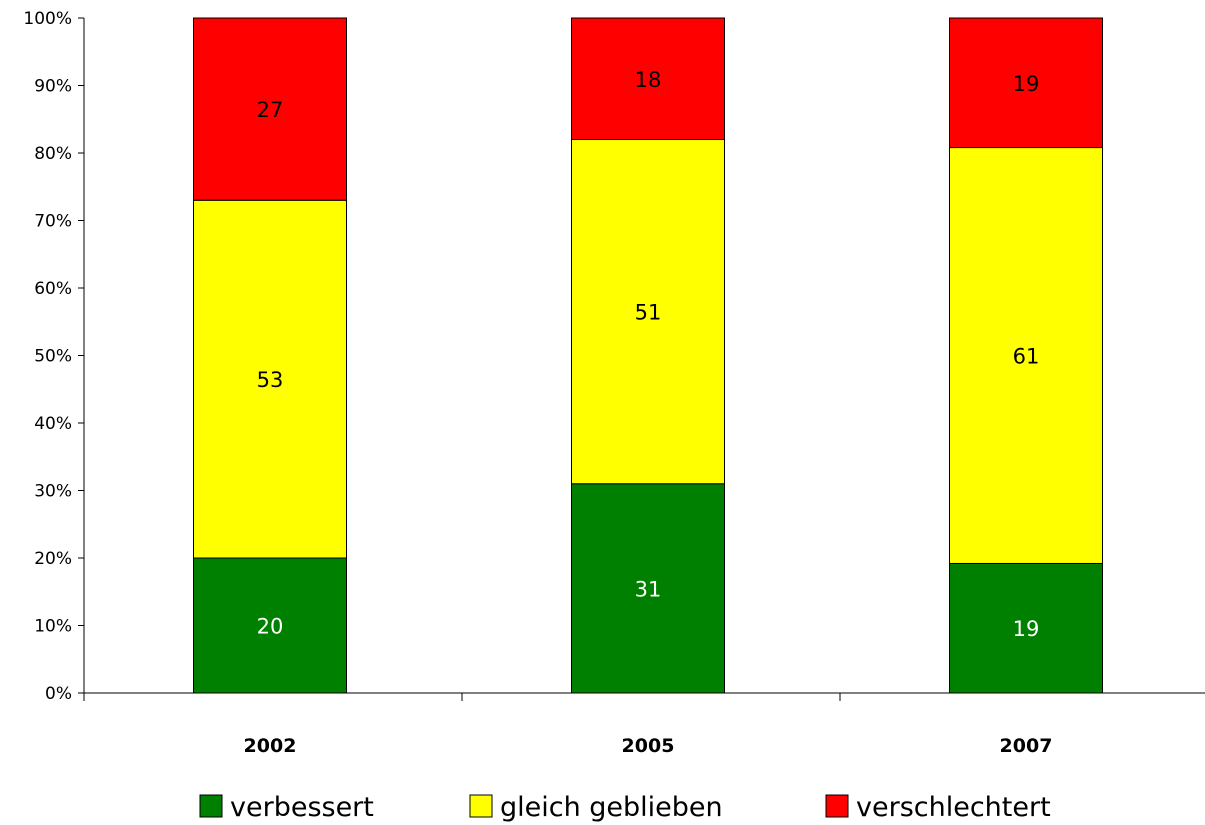  I want to click on legend-label: verbessert, so click(302, 807).